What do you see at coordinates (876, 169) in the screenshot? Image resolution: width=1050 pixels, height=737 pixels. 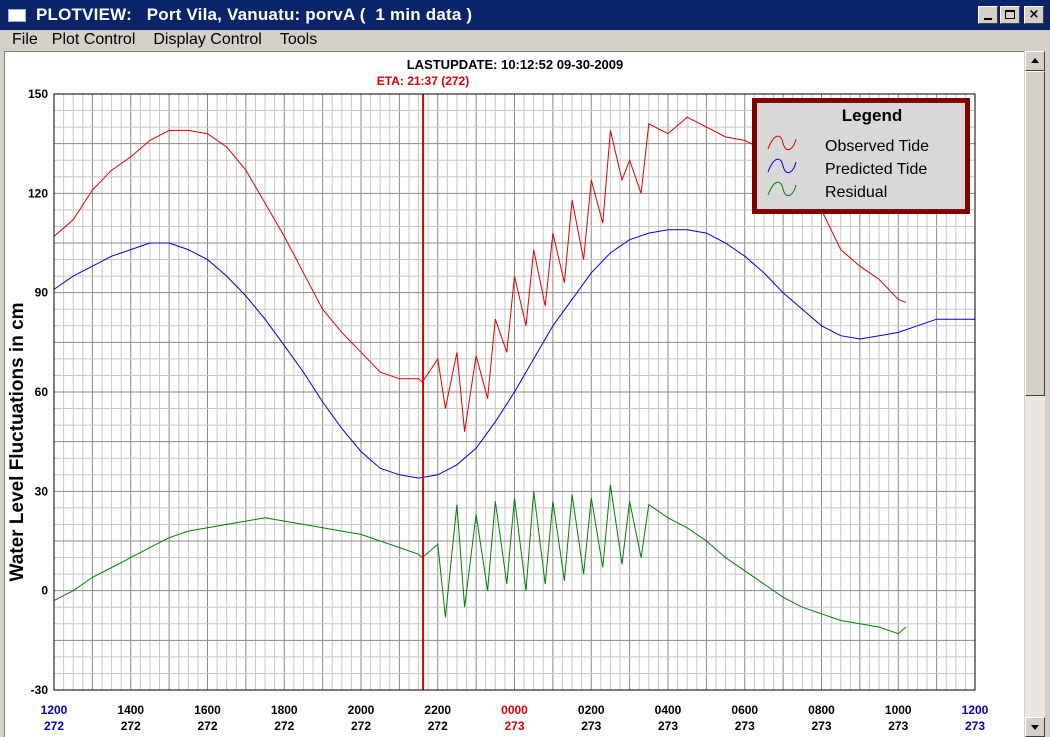 I see `legend-predicted-label: Predicted Tide` at bounding box center [876, 169].